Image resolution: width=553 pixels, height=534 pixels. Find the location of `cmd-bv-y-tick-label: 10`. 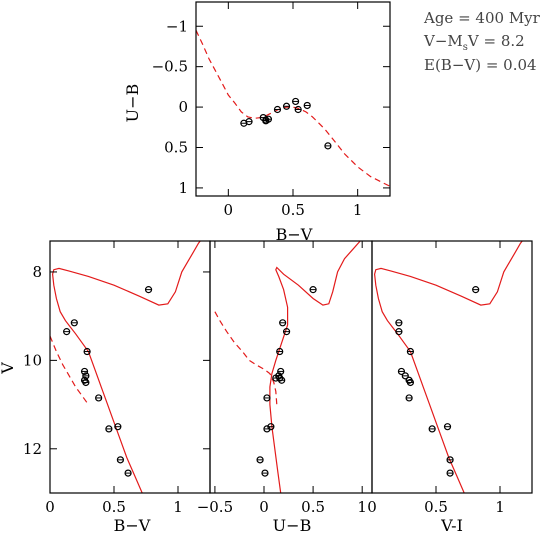

cmd-bv-y-tick-label: 10 is located at coordinates (32, 360).